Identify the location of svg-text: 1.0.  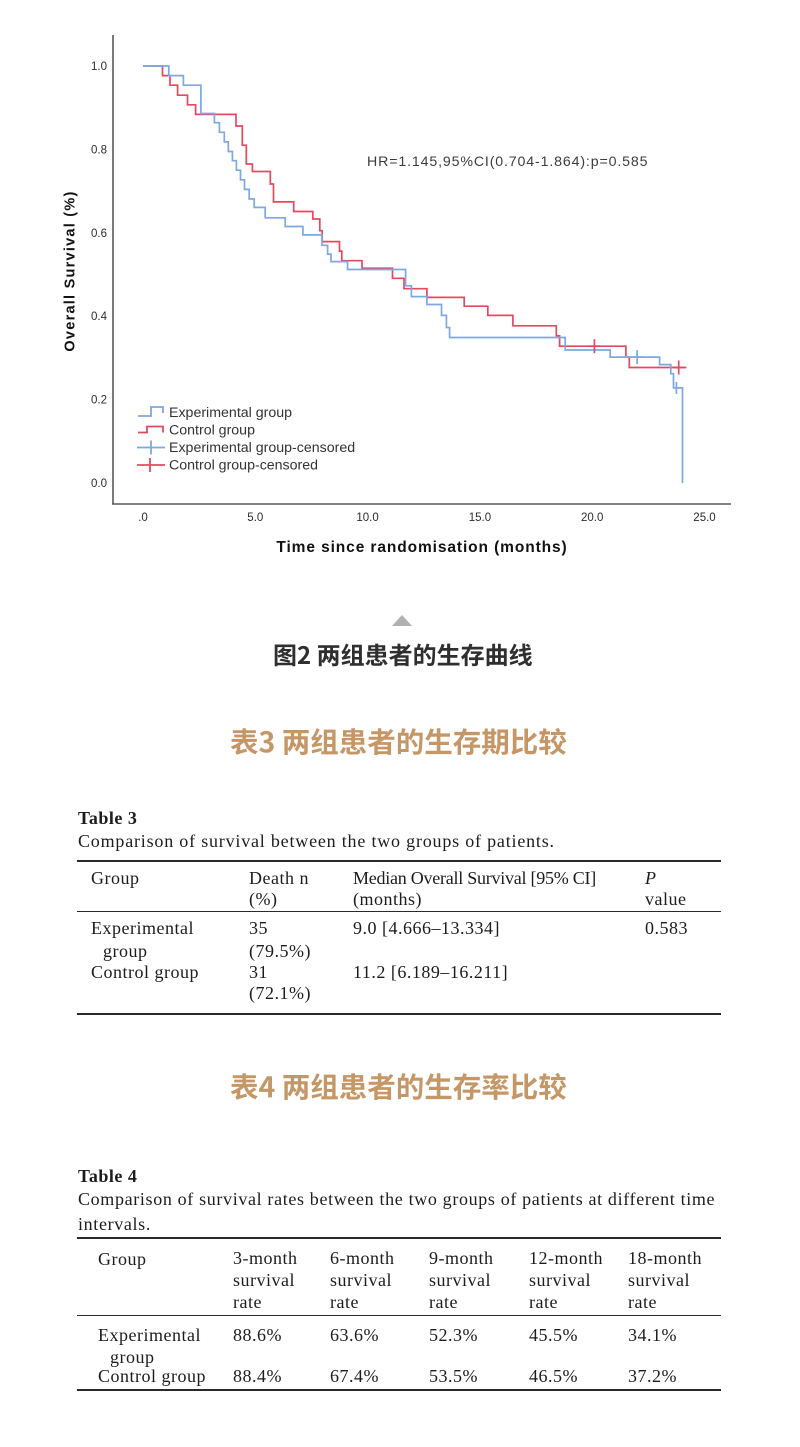
(99, 67).